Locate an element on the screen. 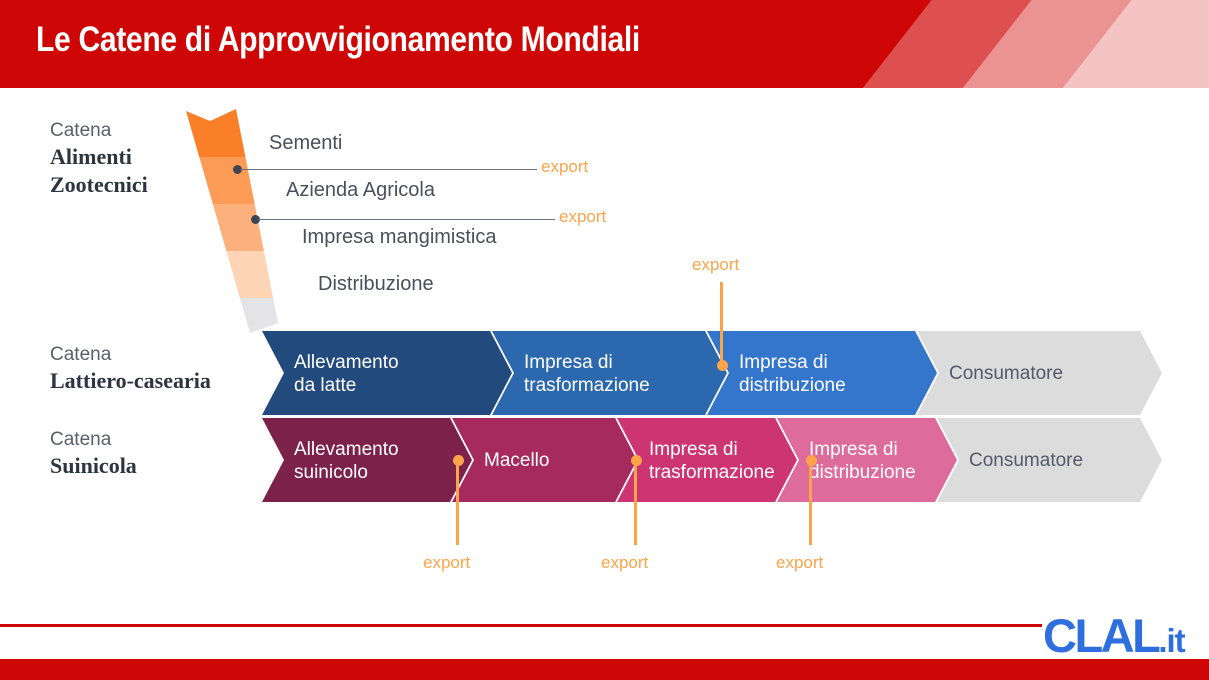  chain-name-swine: Suinicola is located at coordinates (93, 466).